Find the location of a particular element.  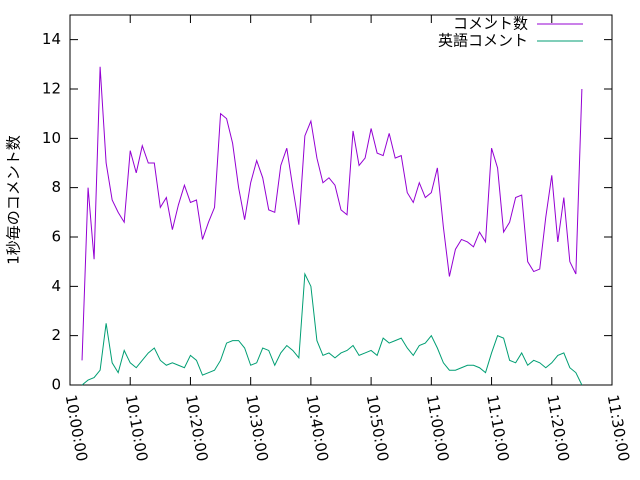

y-tick-label: 10 is located at coordinates (51, 138).